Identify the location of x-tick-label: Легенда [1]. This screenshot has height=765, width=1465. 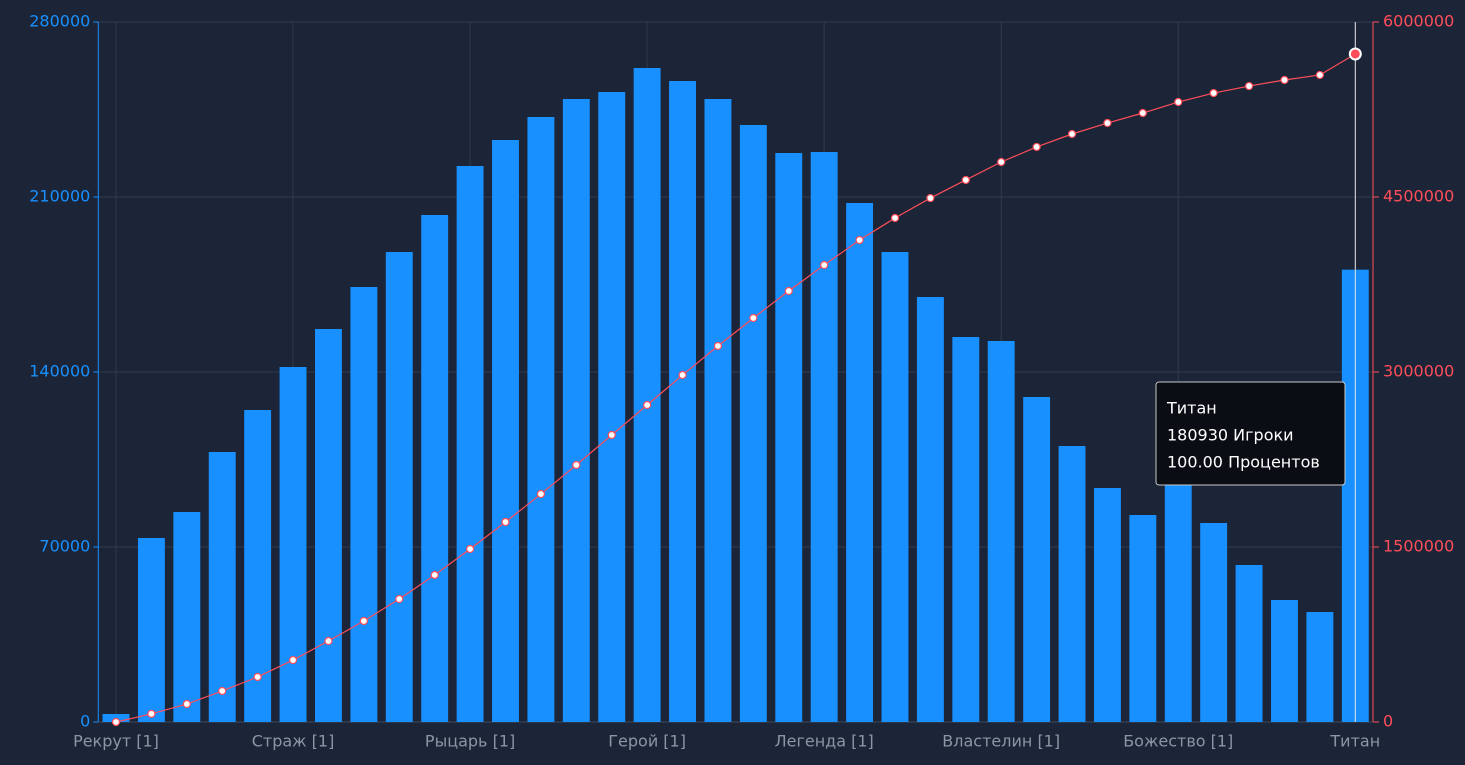
(824, 741).